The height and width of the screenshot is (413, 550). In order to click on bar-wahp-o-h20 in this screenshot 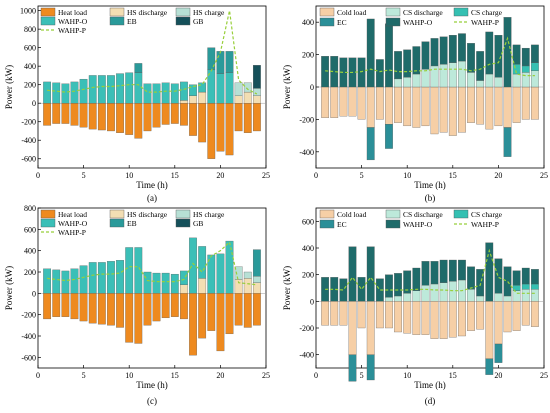, I will do `click(220, 88)`.